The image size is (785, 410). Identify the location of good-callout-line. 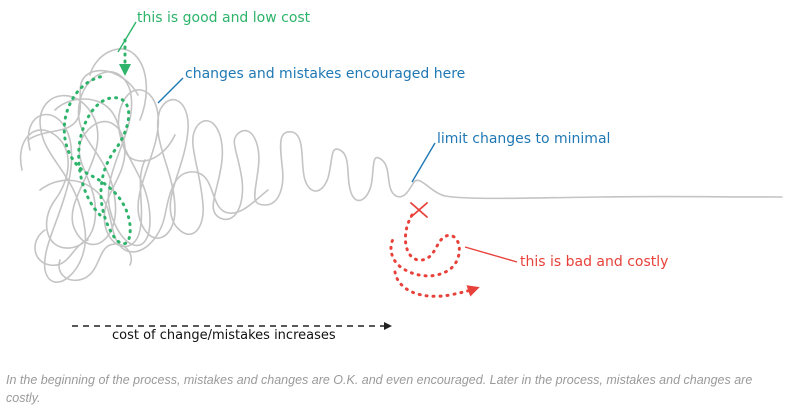
(127, 37).